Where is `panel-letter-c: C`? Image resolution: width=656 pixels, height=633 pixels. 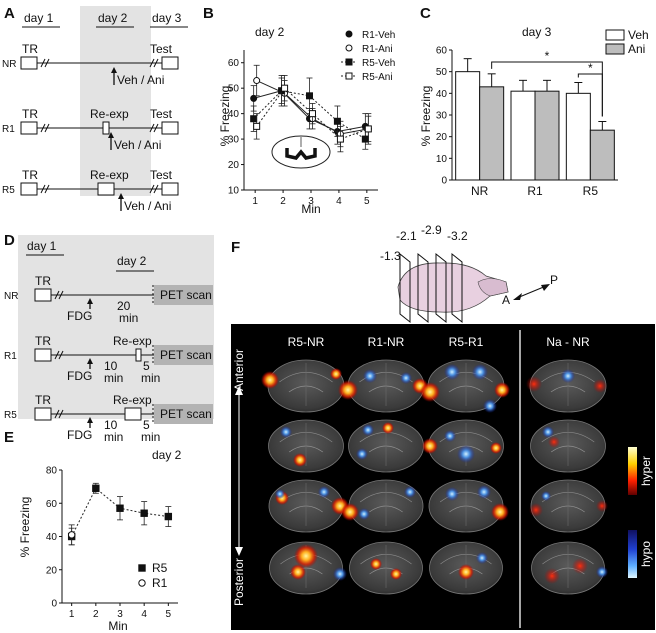
panel-letter-c: C is located at coordinates (425, 13).